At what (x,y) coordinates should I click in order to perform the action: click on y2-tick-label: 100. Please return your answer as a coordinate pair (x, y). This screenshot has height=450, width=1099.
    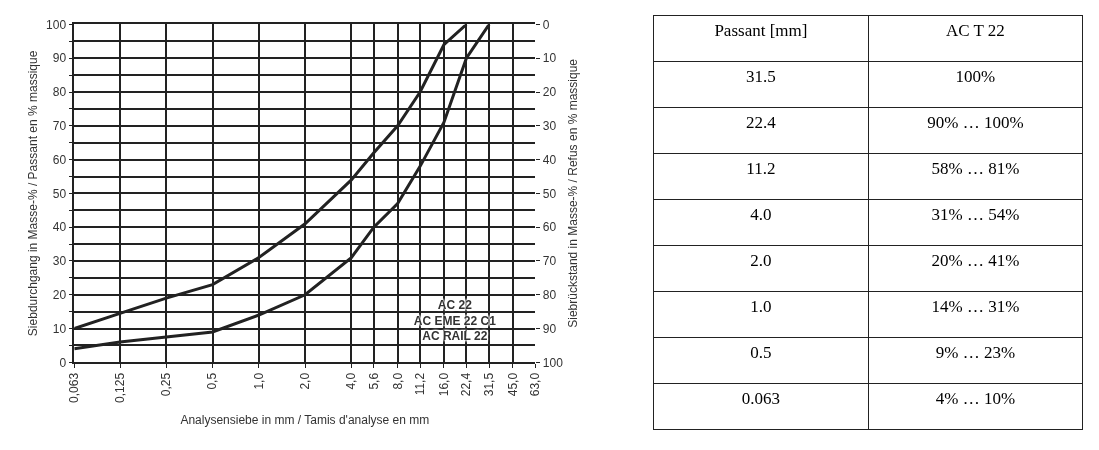
    Looking at the image, I should click on (553, 362).